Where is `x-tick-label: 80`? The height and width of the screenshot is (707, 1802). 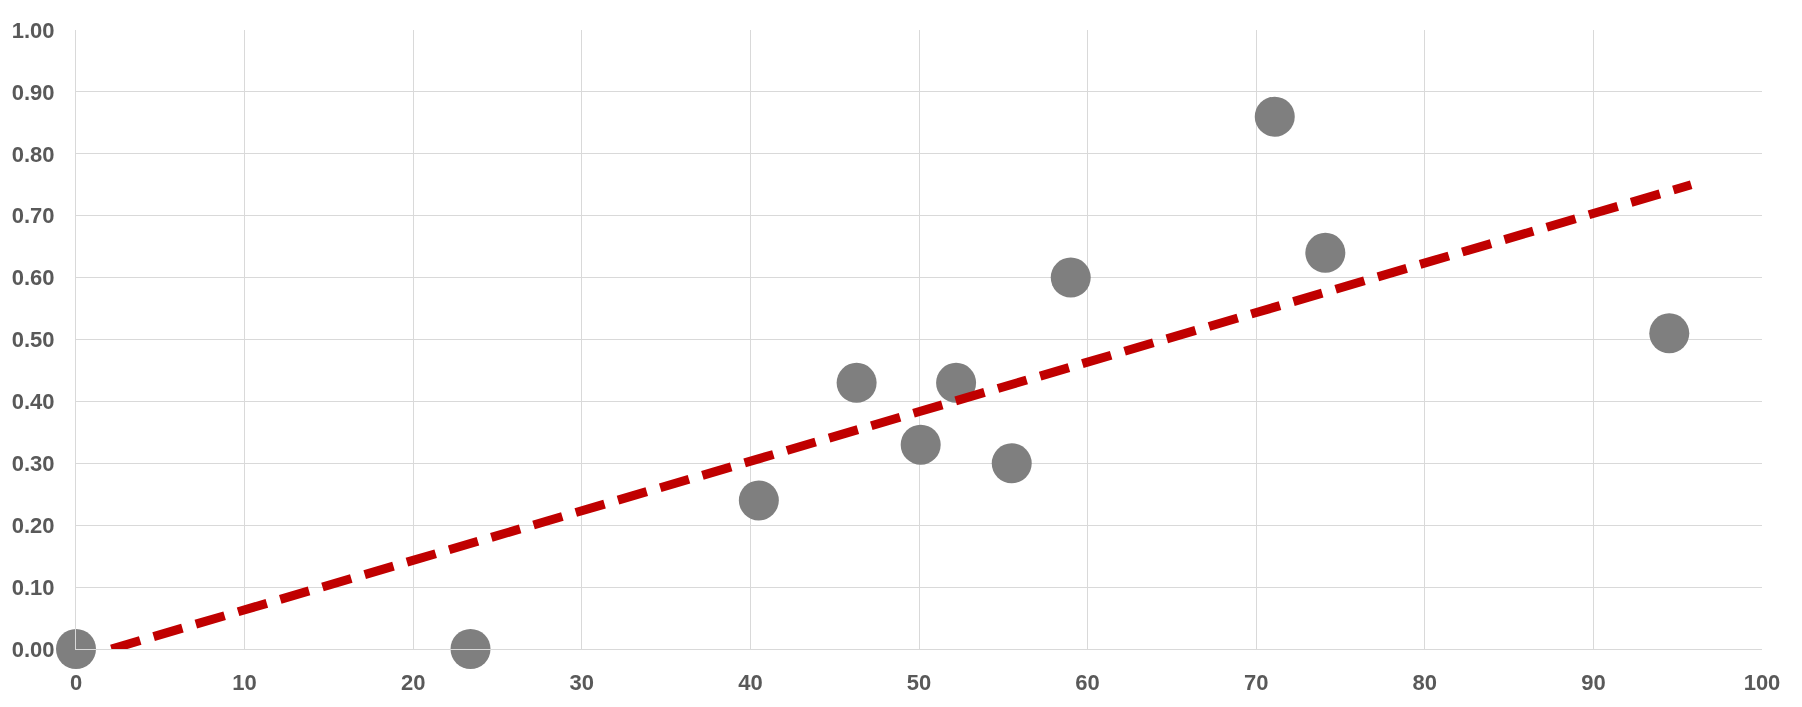
x-tick-label: 80 is located at coordinates (1425, 683).